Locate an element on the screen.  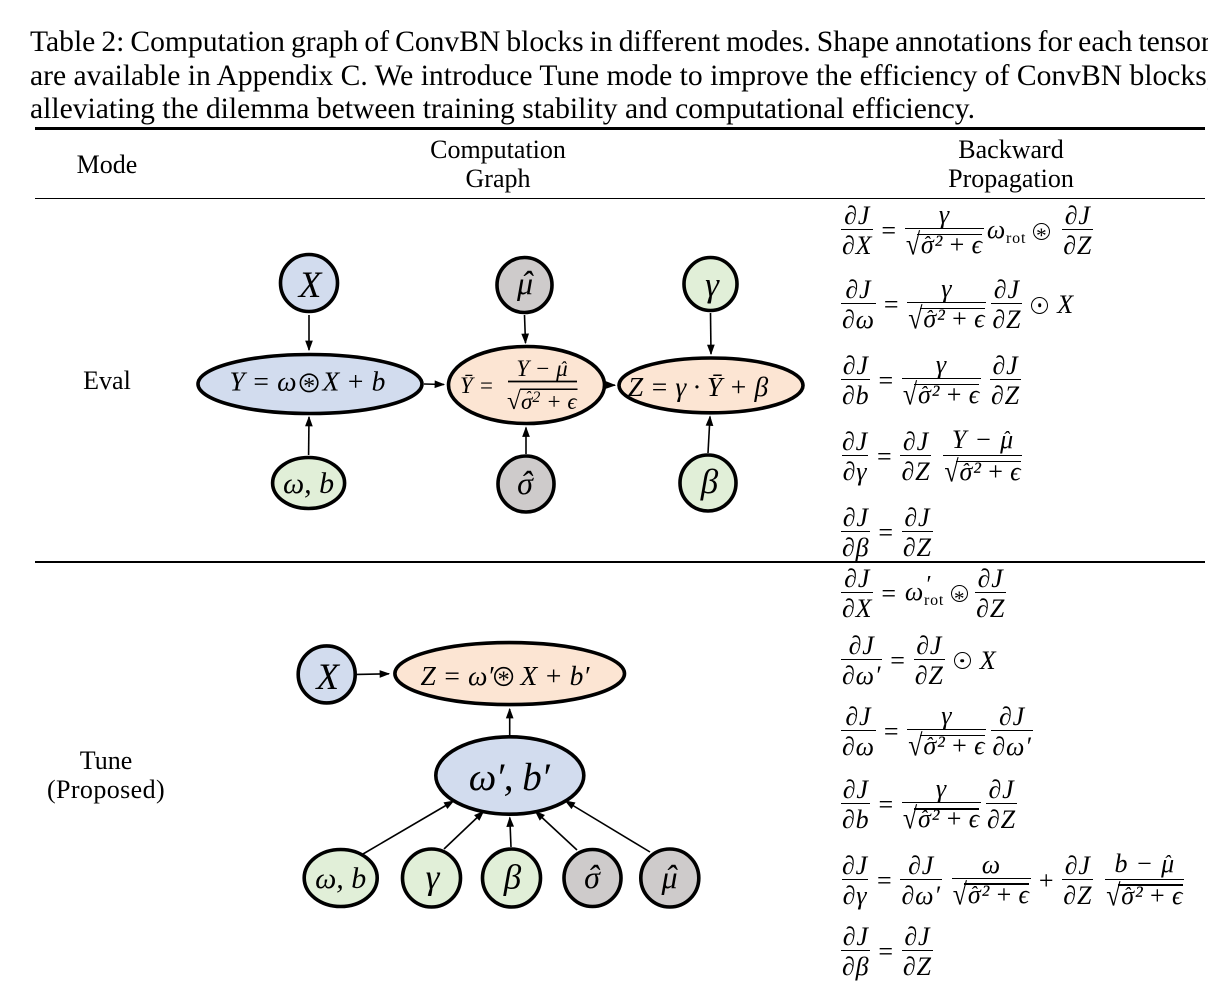
svg-text: Z = γ · Ȳ + β is located at coordinates (698, 386).